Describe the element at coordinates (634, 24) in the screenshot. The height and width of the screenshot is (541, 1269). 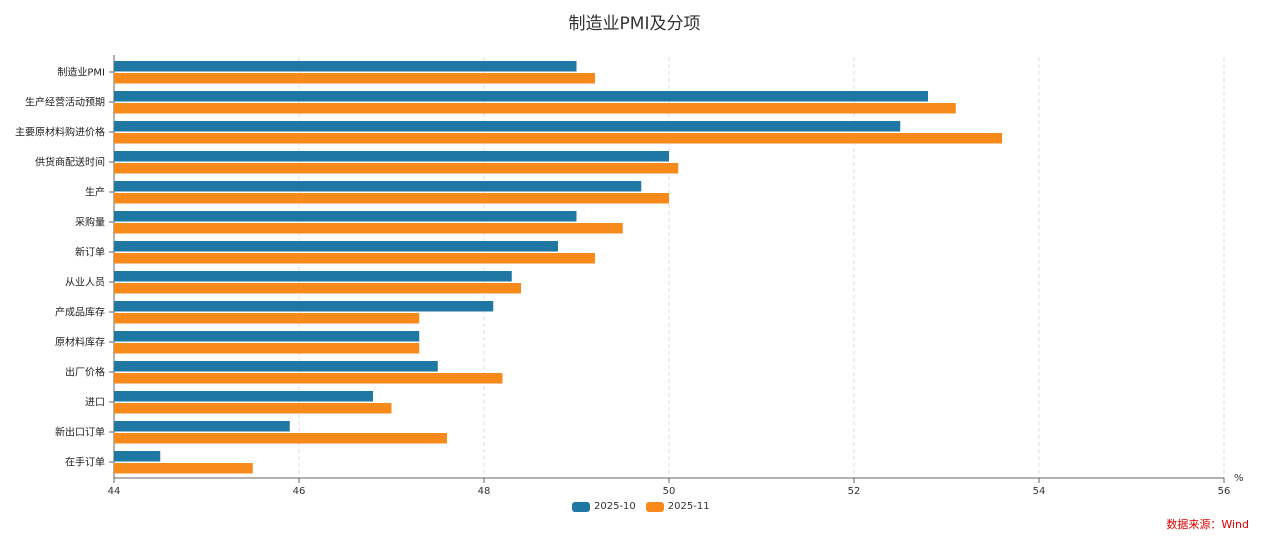
I see `chart-title: 制造业PMI及分项` at that location.